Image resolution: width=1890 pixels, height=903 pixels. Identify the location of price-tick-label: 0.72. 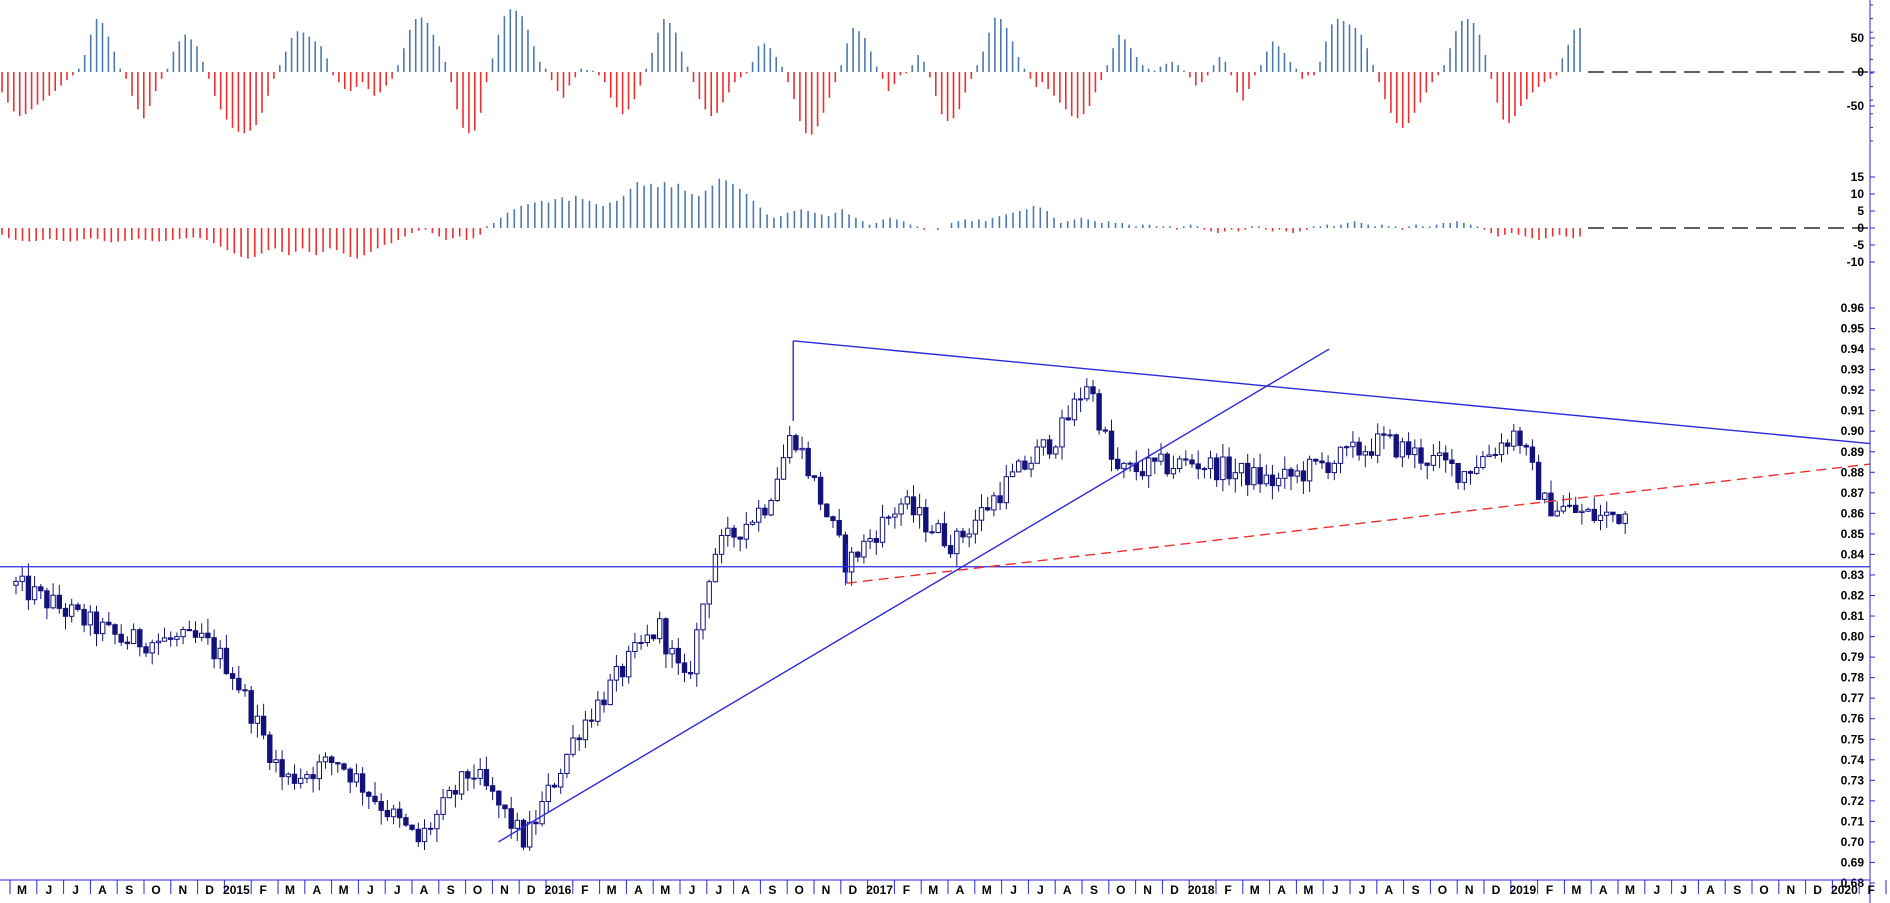
(1853, 801).